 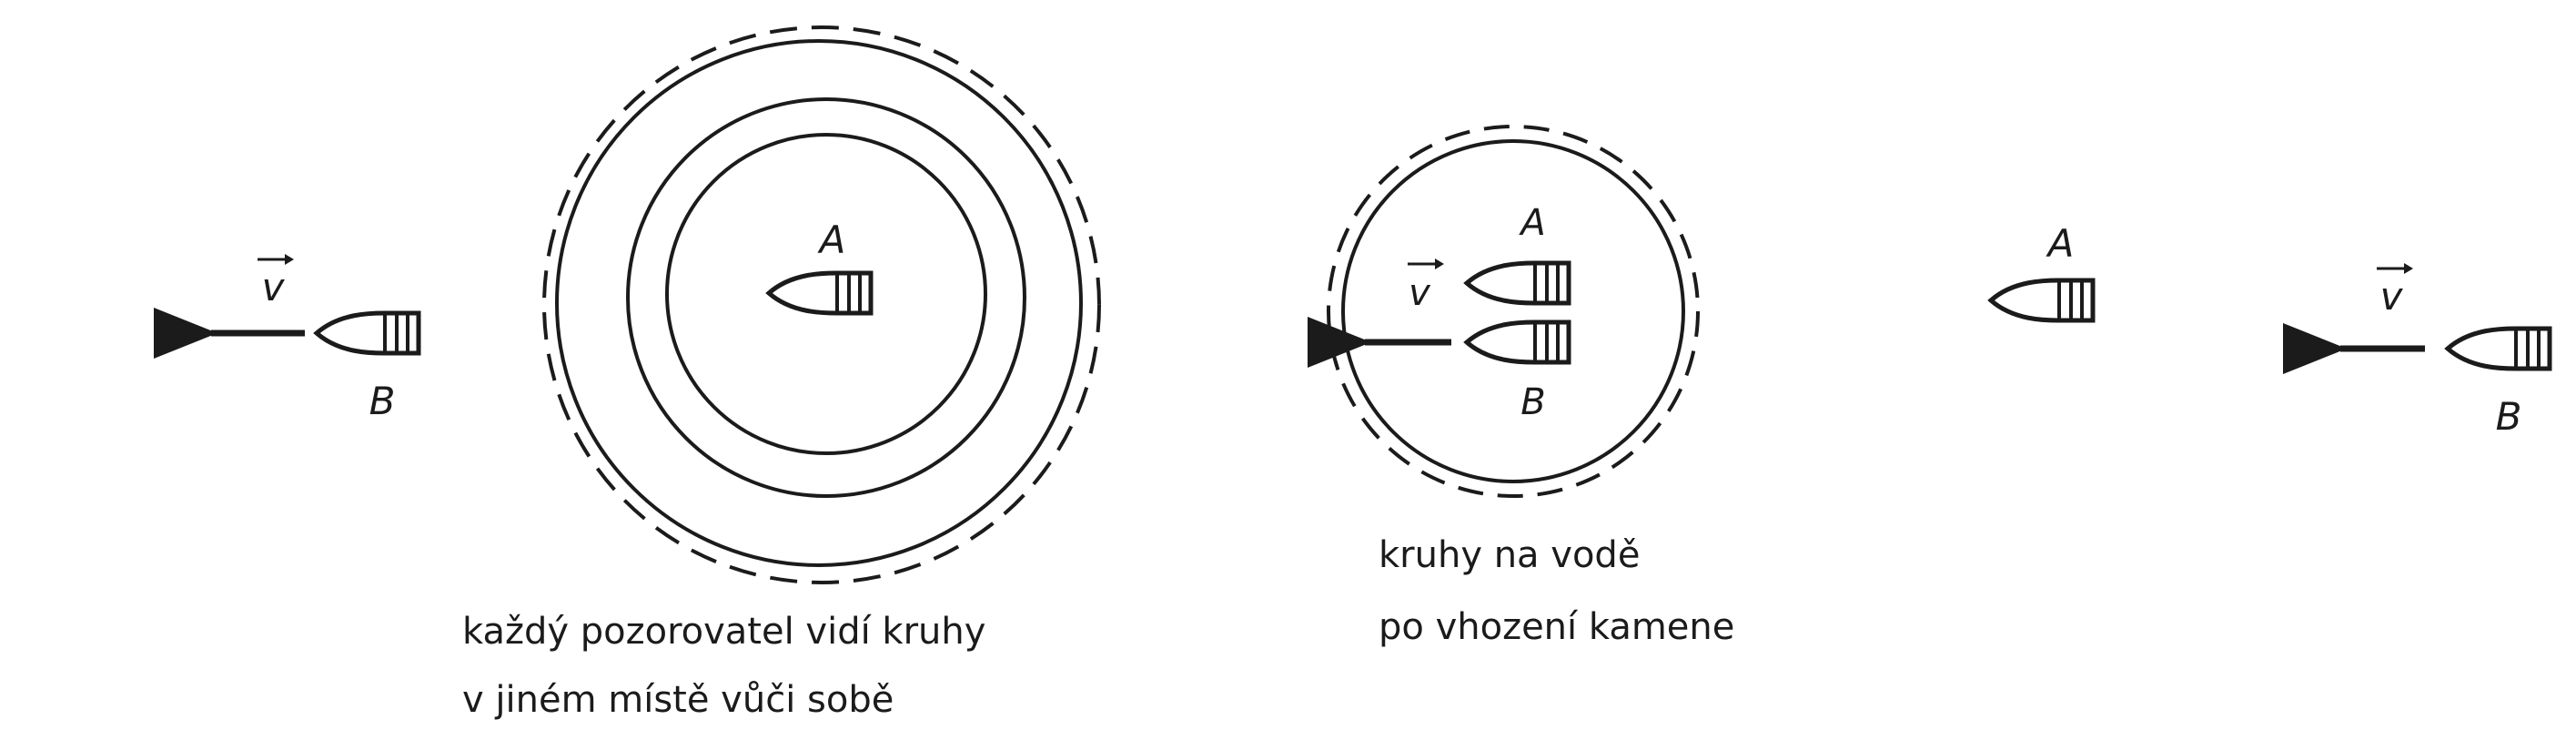 What do you see at coordinates (678, 700) in the screenshot?
I see `caption-left-line2: v jiném místě vůči sobě` at bounding box center [678, 700].